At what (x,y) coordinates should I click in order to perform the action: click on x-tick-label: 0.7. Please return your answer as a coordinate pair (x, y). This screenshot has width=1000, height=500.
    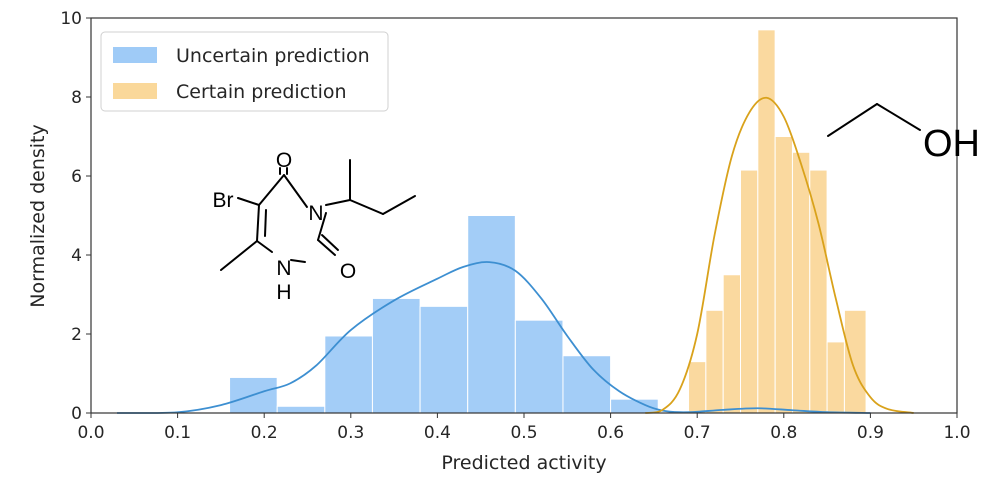
    Looking at the image, I should click on (697, 433).